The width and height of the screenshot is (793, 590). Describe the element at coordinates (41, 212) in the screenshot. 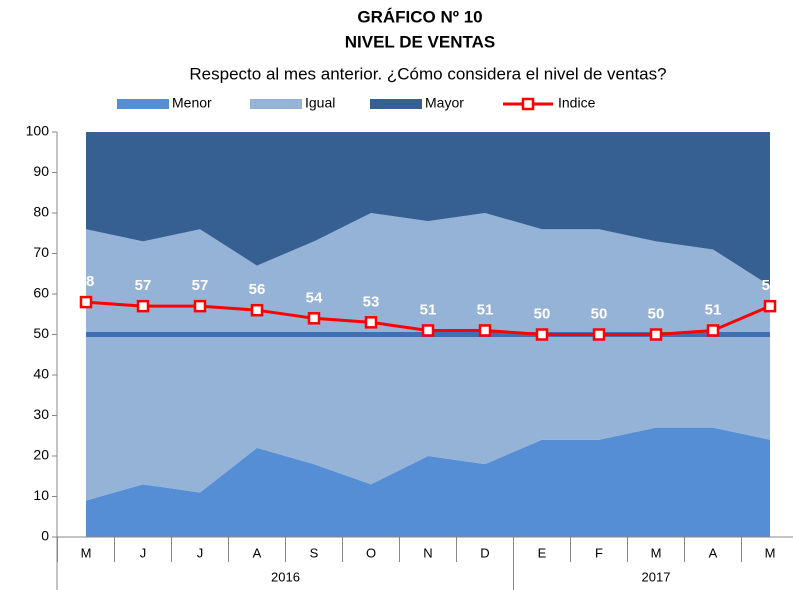

I see `y-tick-label: 80` at that location.